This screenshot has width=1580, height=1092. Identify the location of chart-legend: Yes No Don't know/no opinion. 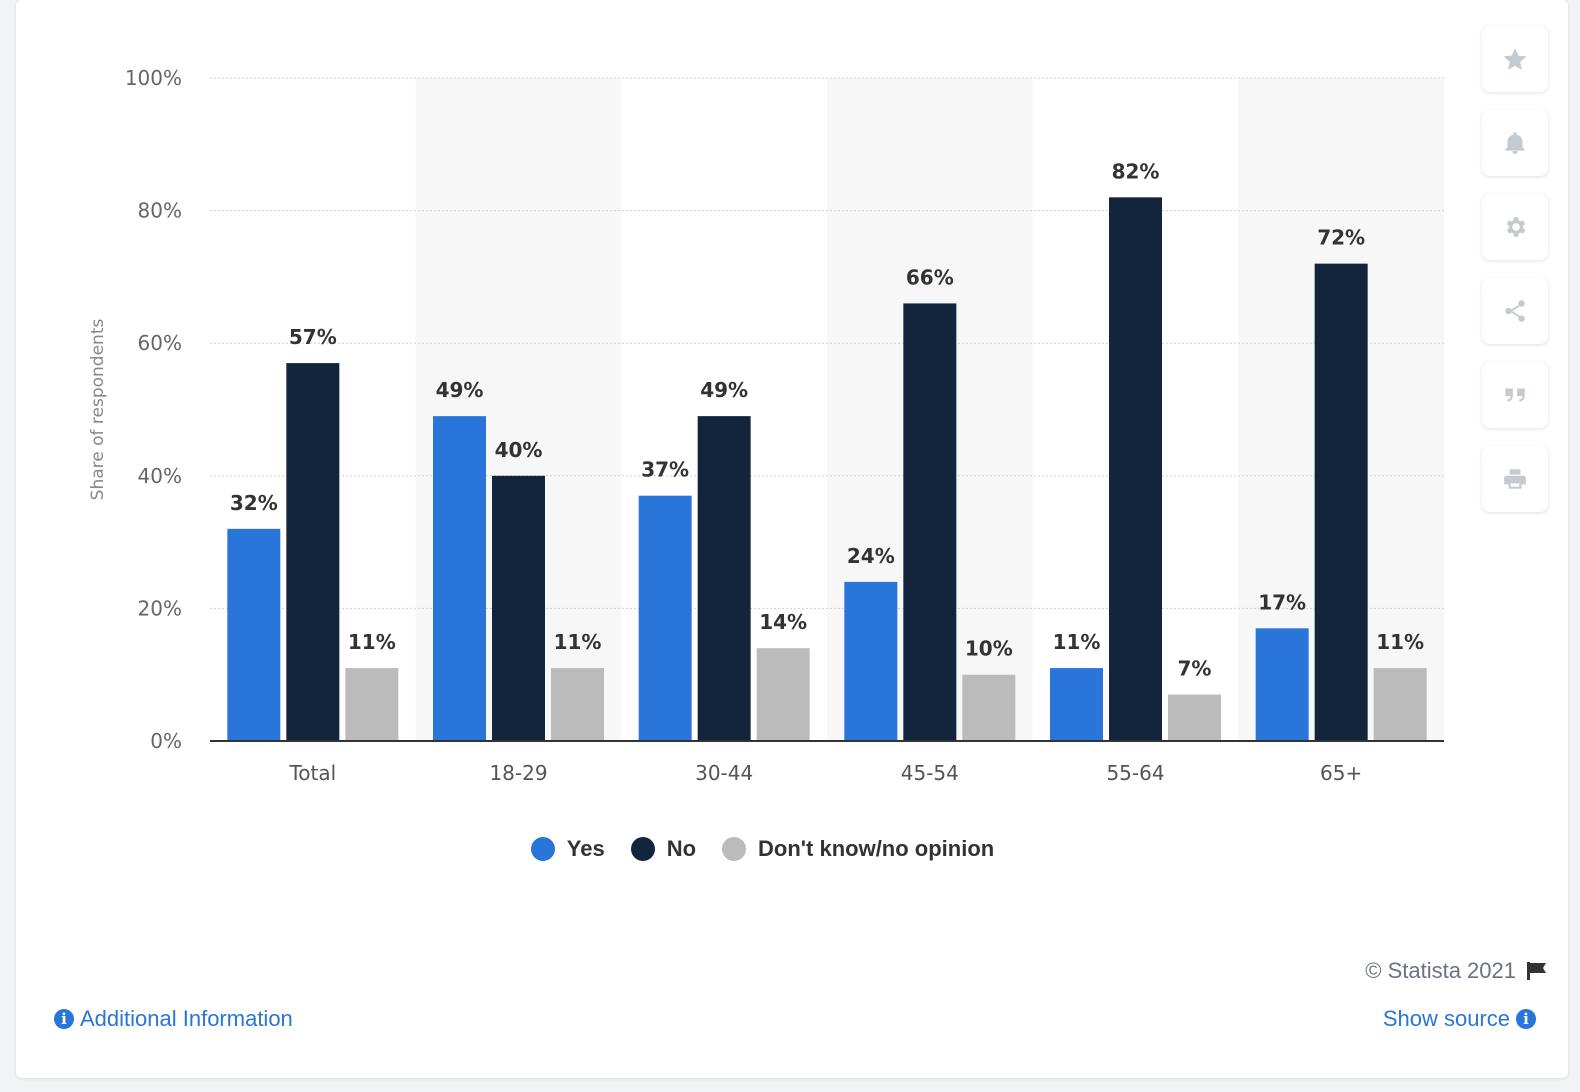
(762, 849).